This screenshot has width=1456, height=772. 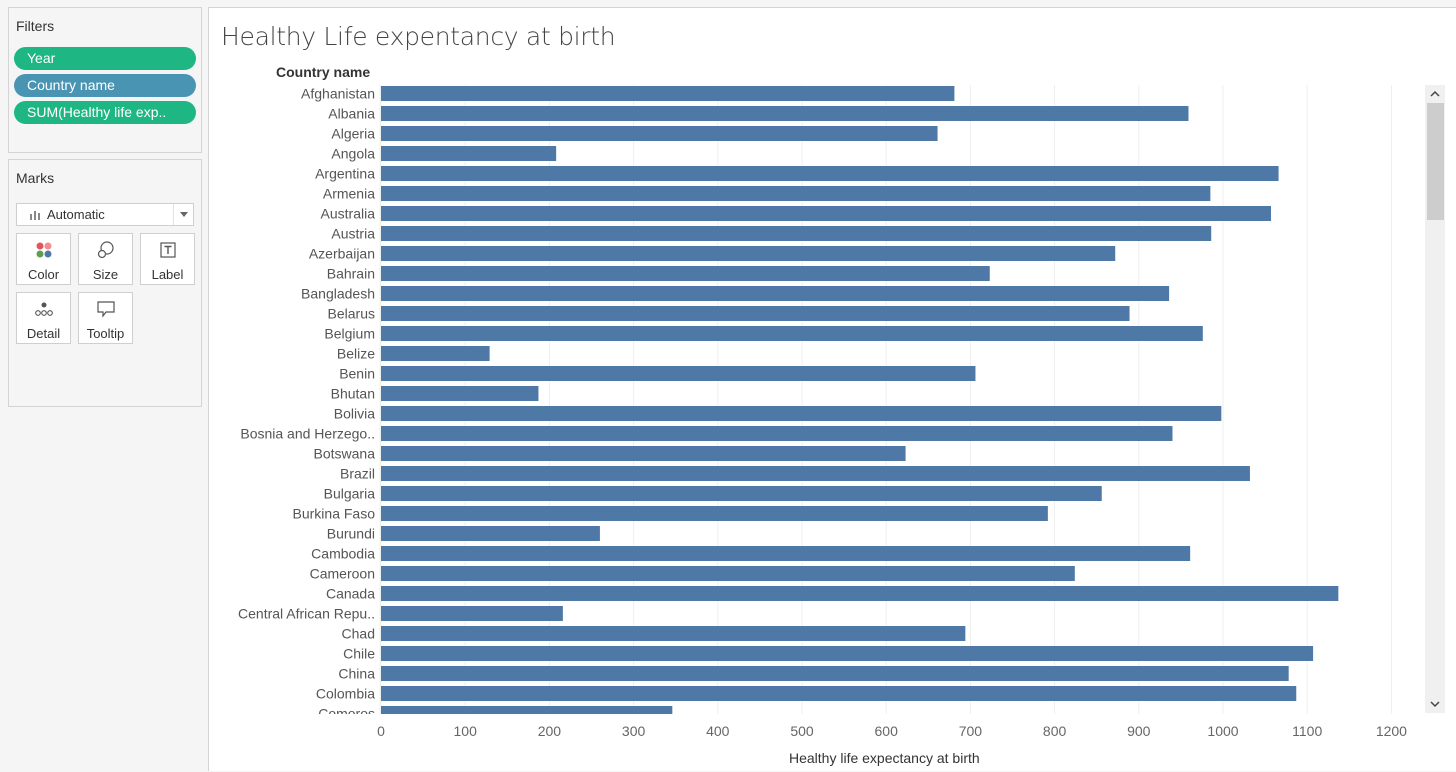 What do you see at coordinates (1435, 399) in the screenshot?
I see `vertical-scrollbar` at bounding box center [1435, 399].